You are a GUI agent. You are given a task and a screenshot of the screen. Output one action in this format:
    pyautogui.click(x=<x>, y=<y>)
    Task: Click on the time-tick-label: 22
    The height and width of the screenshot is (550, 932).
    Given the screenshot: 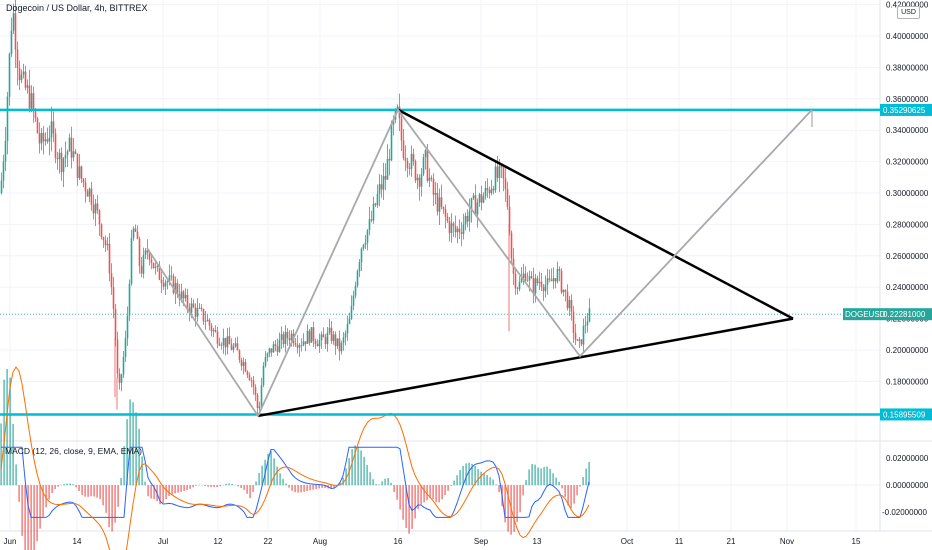 What is the action you would take?
    pyautogui.click(x=268, y=541)
    